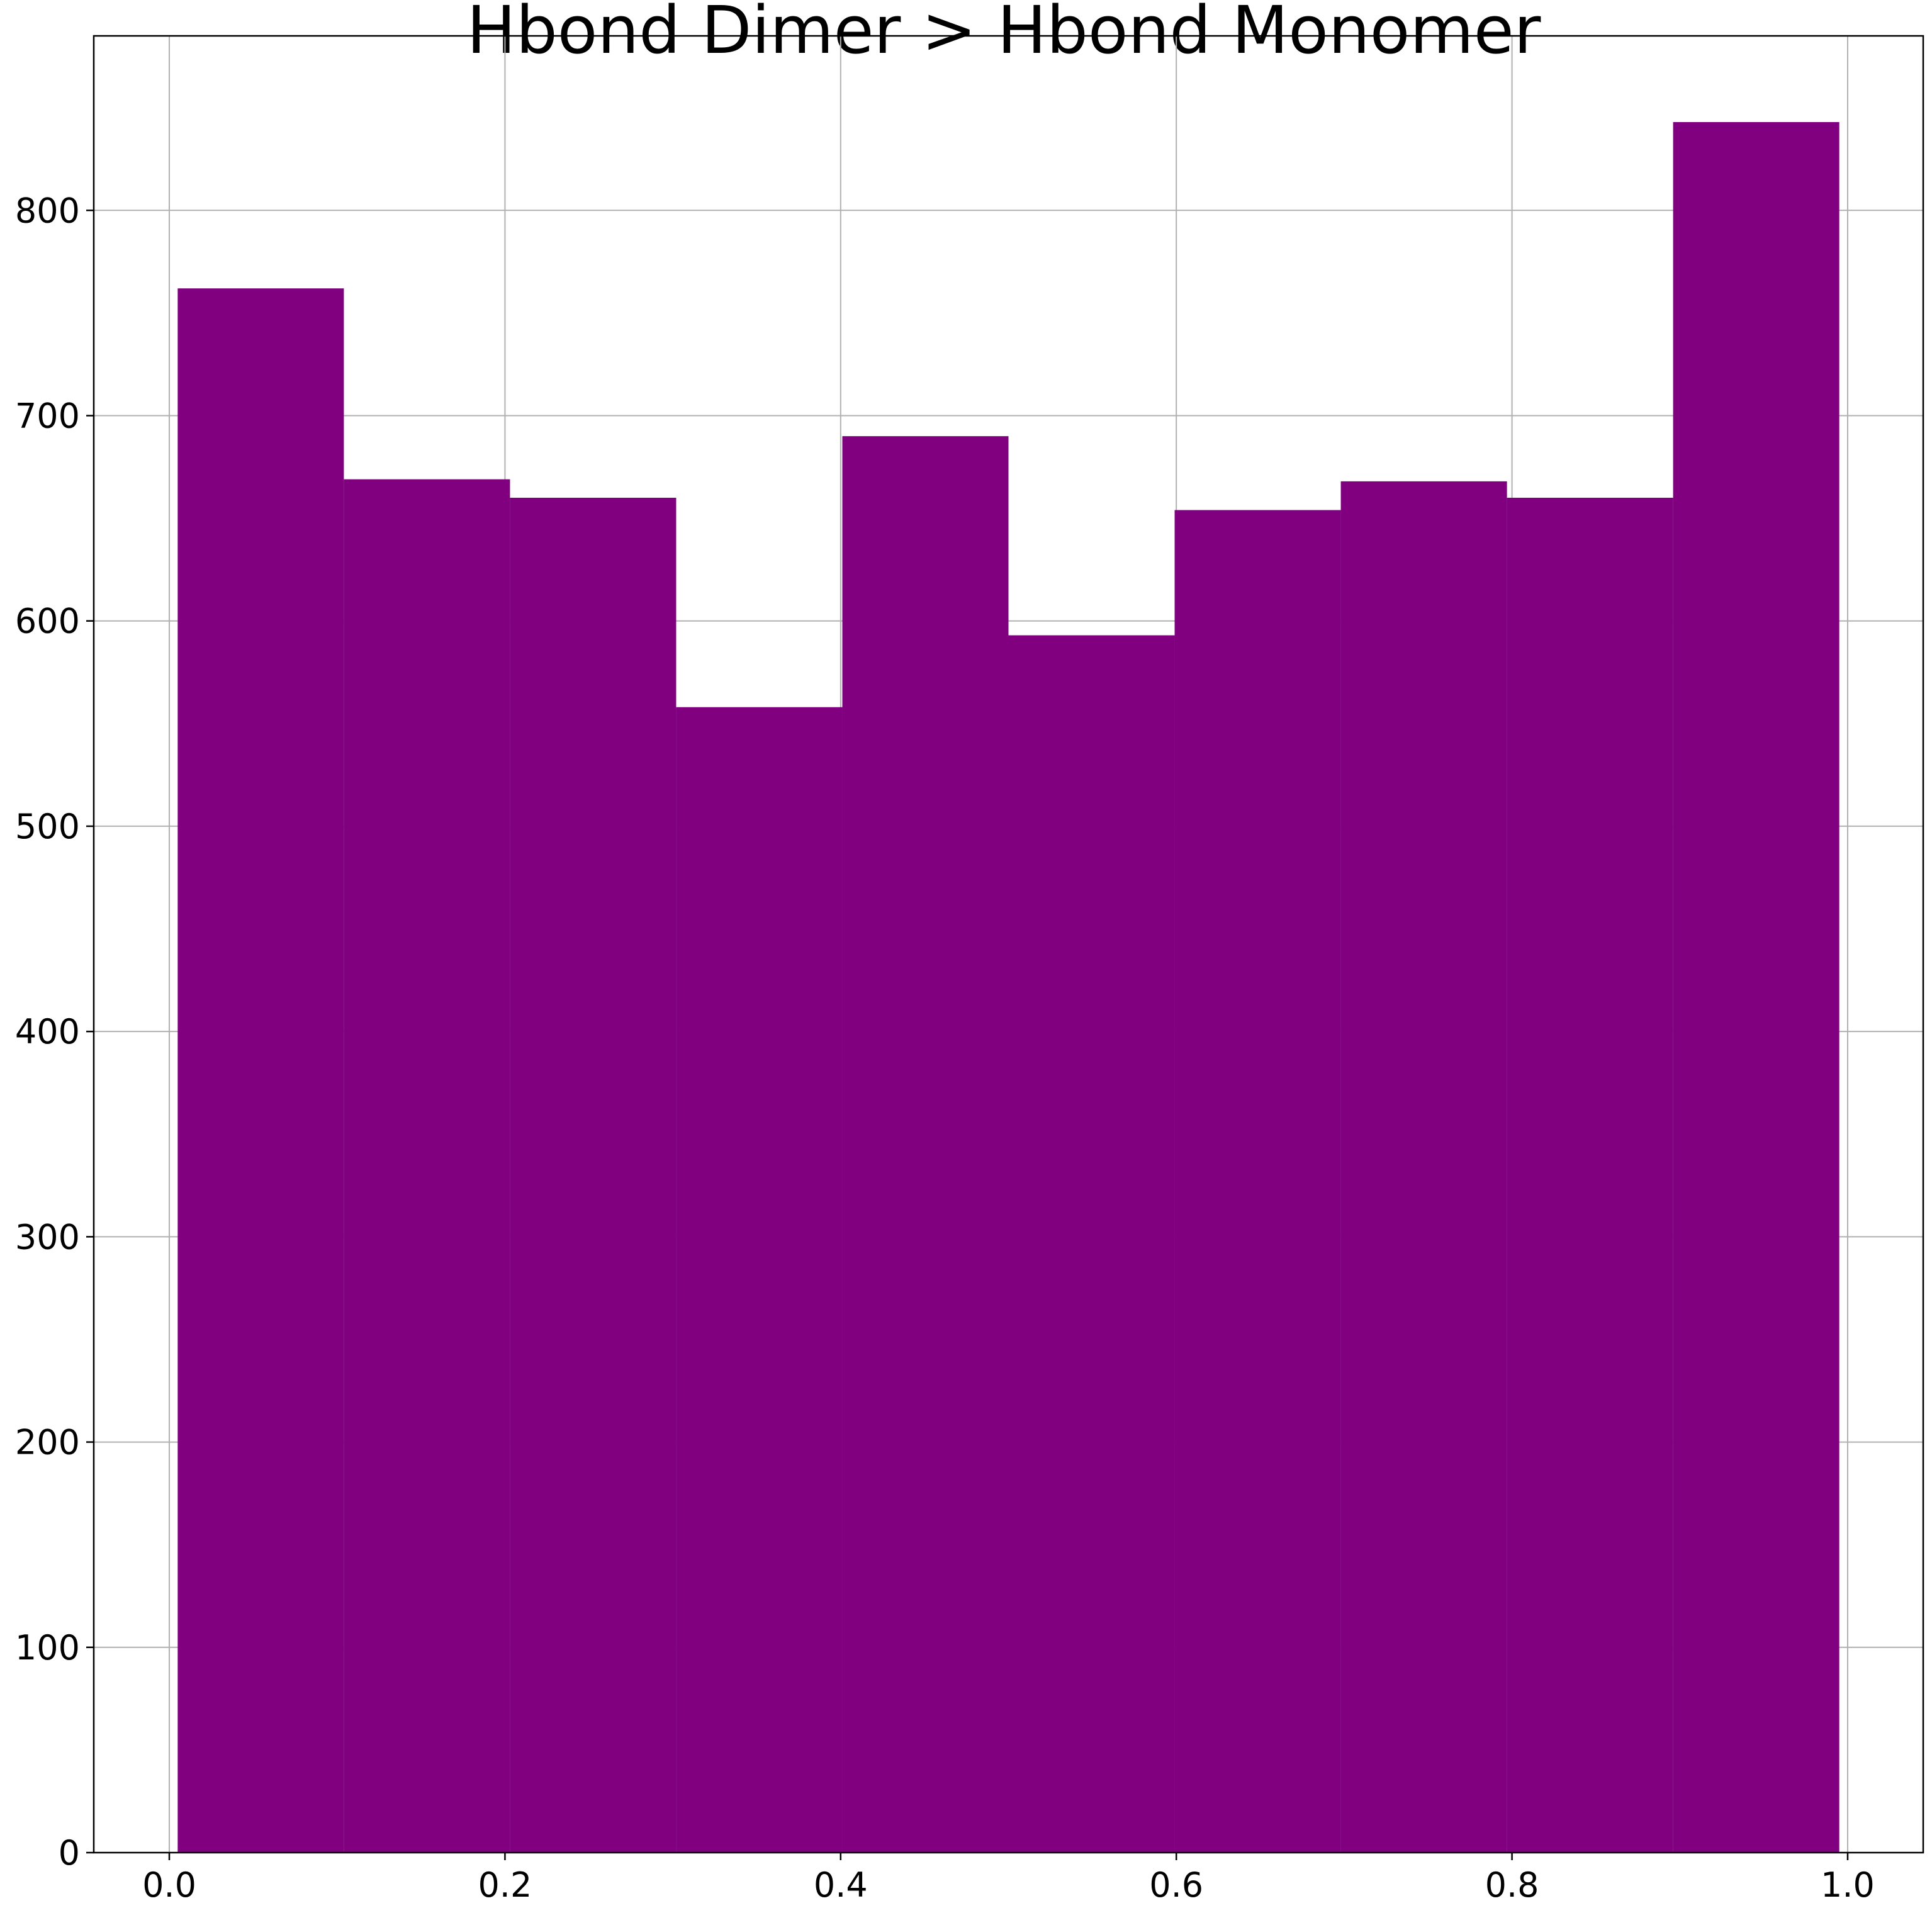  Describe the element at coordinates (47, 621) in the screenshot. I see `y-tick-label: 600` at that location.